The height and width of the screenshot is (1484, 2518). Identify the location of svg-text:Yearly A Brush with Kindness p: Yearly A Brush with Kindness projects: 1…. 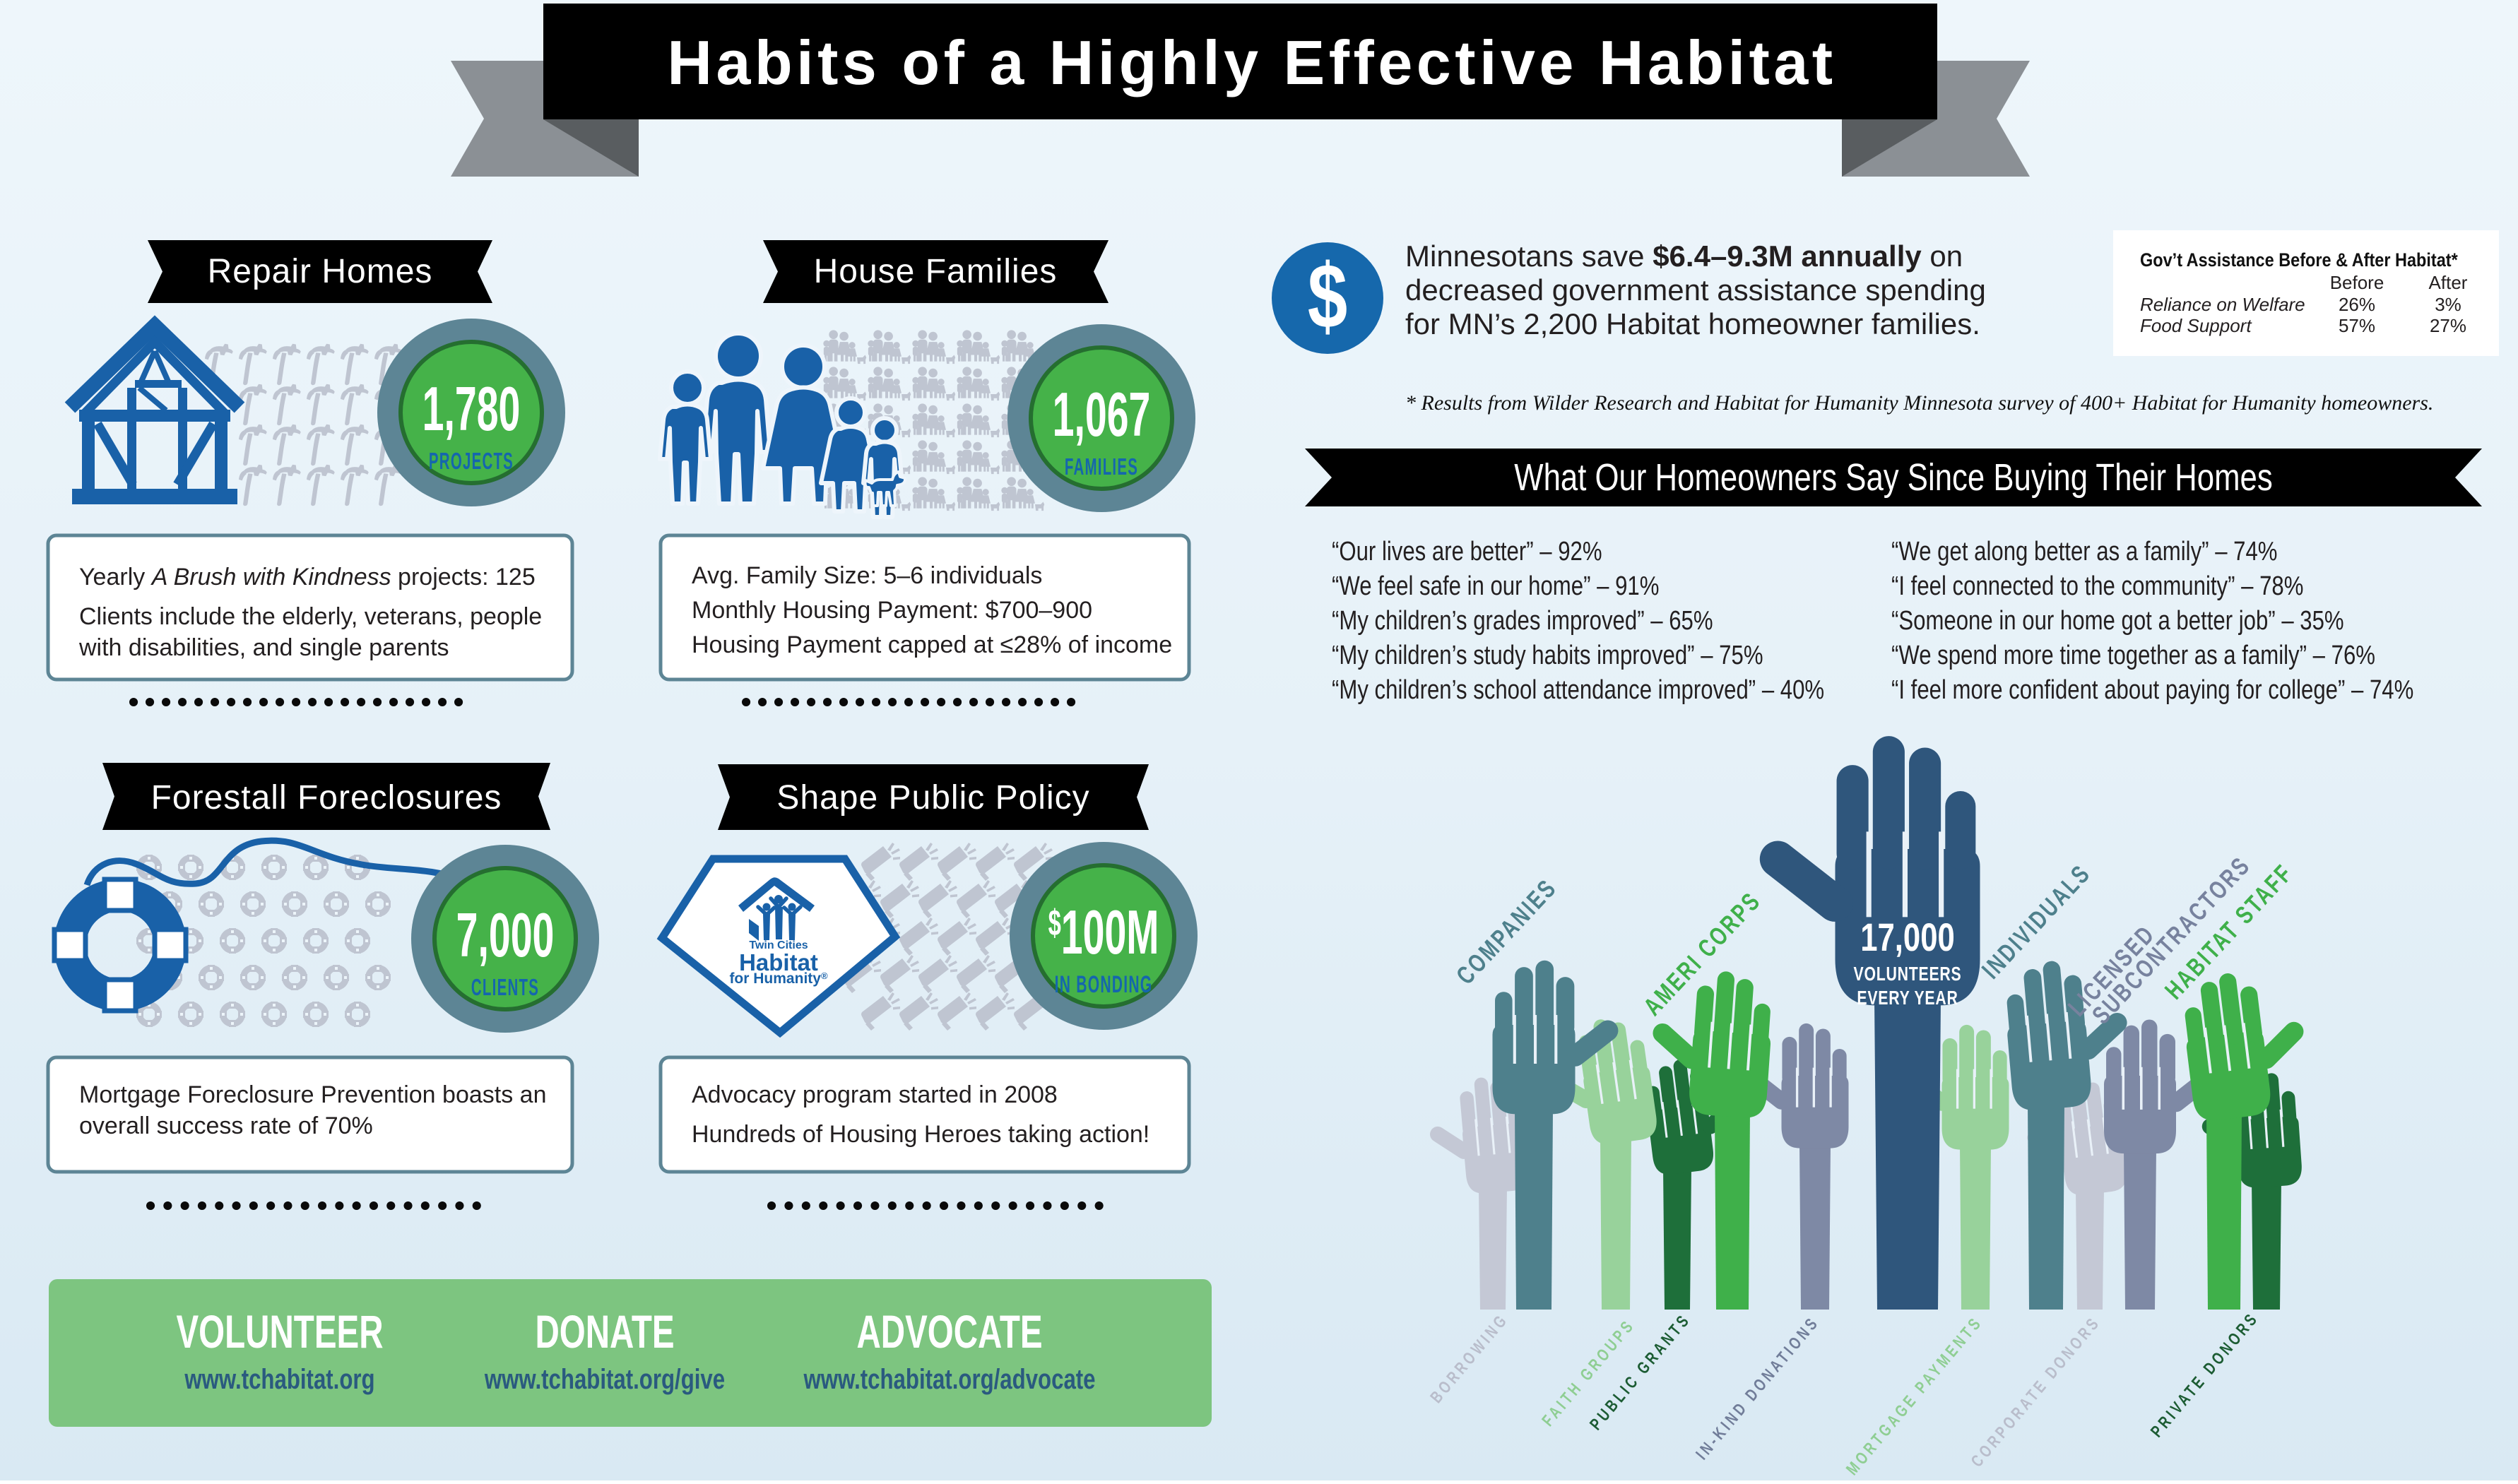
(307, 577).